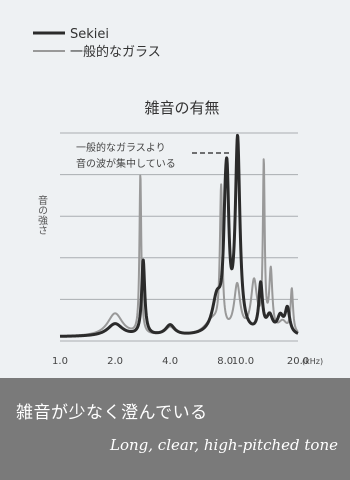 The image size is (350, 480). Describe the element at coordinates (225, 361) in the screenshot. I see `x-tick-label: 8.0` at that location.